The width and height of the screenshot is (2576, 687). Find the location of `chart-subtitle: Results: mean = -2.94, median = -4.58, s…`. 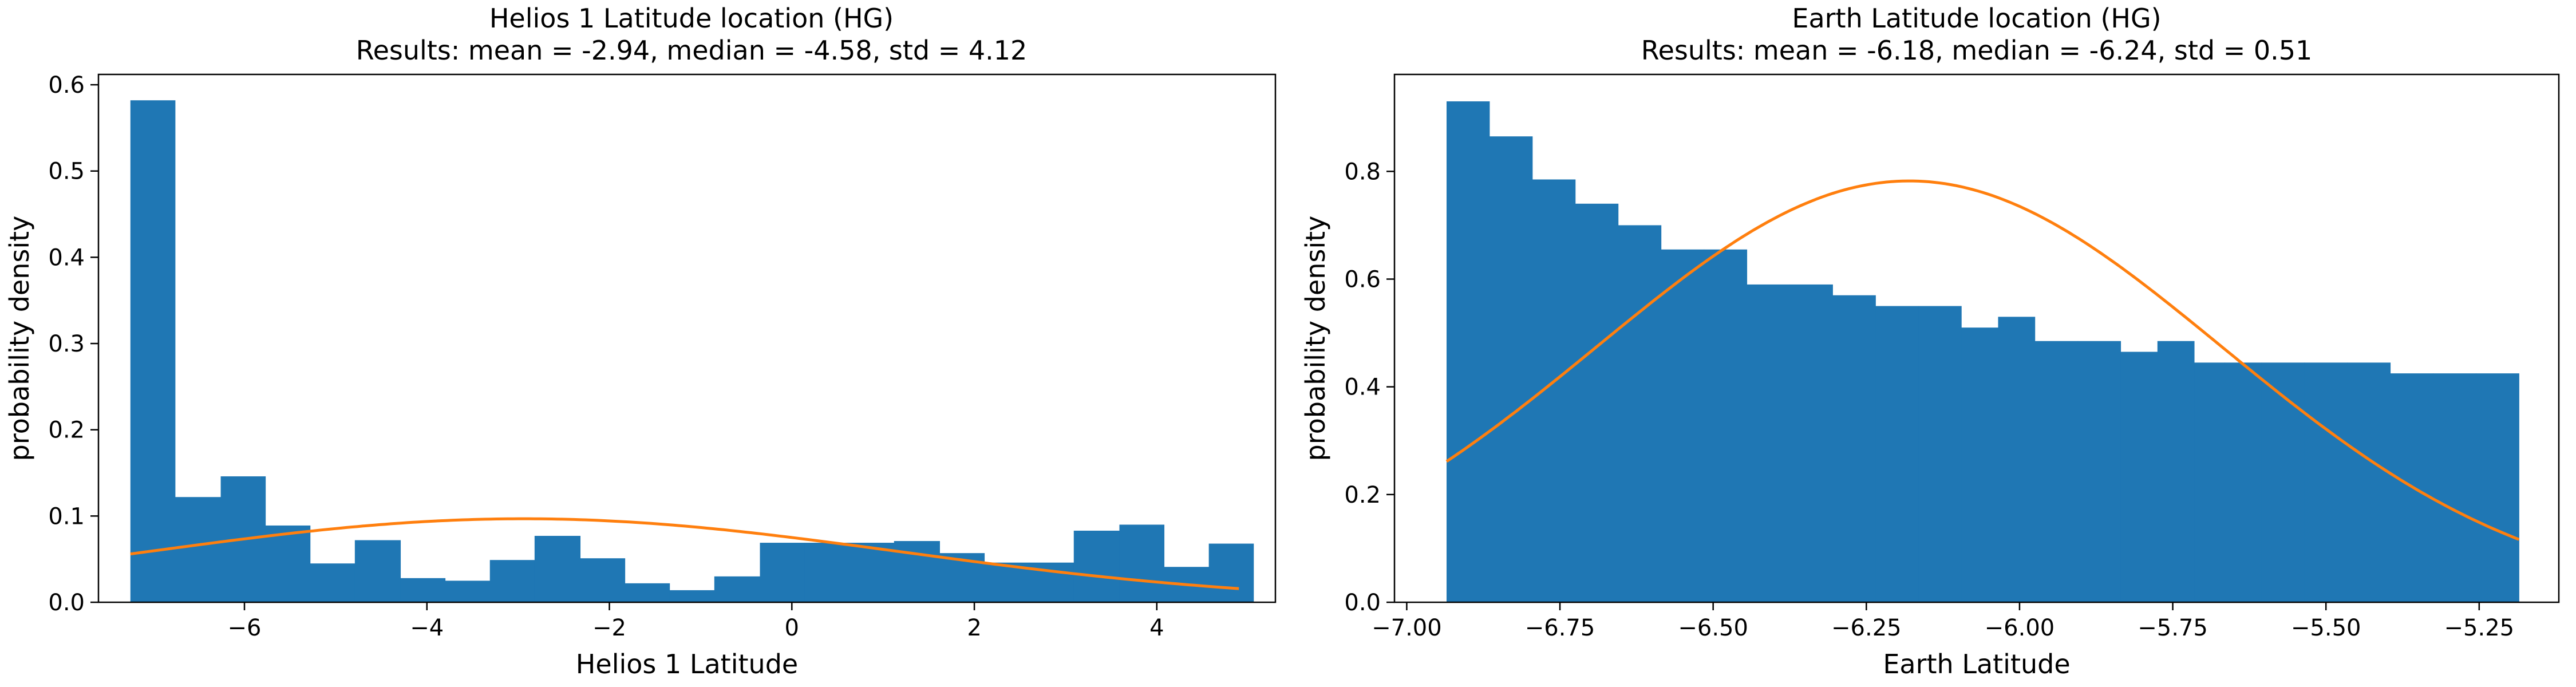

chart-subtitle: Results: mean = -2.94, median = -4.58, s… is located at coordinates (692, 51).